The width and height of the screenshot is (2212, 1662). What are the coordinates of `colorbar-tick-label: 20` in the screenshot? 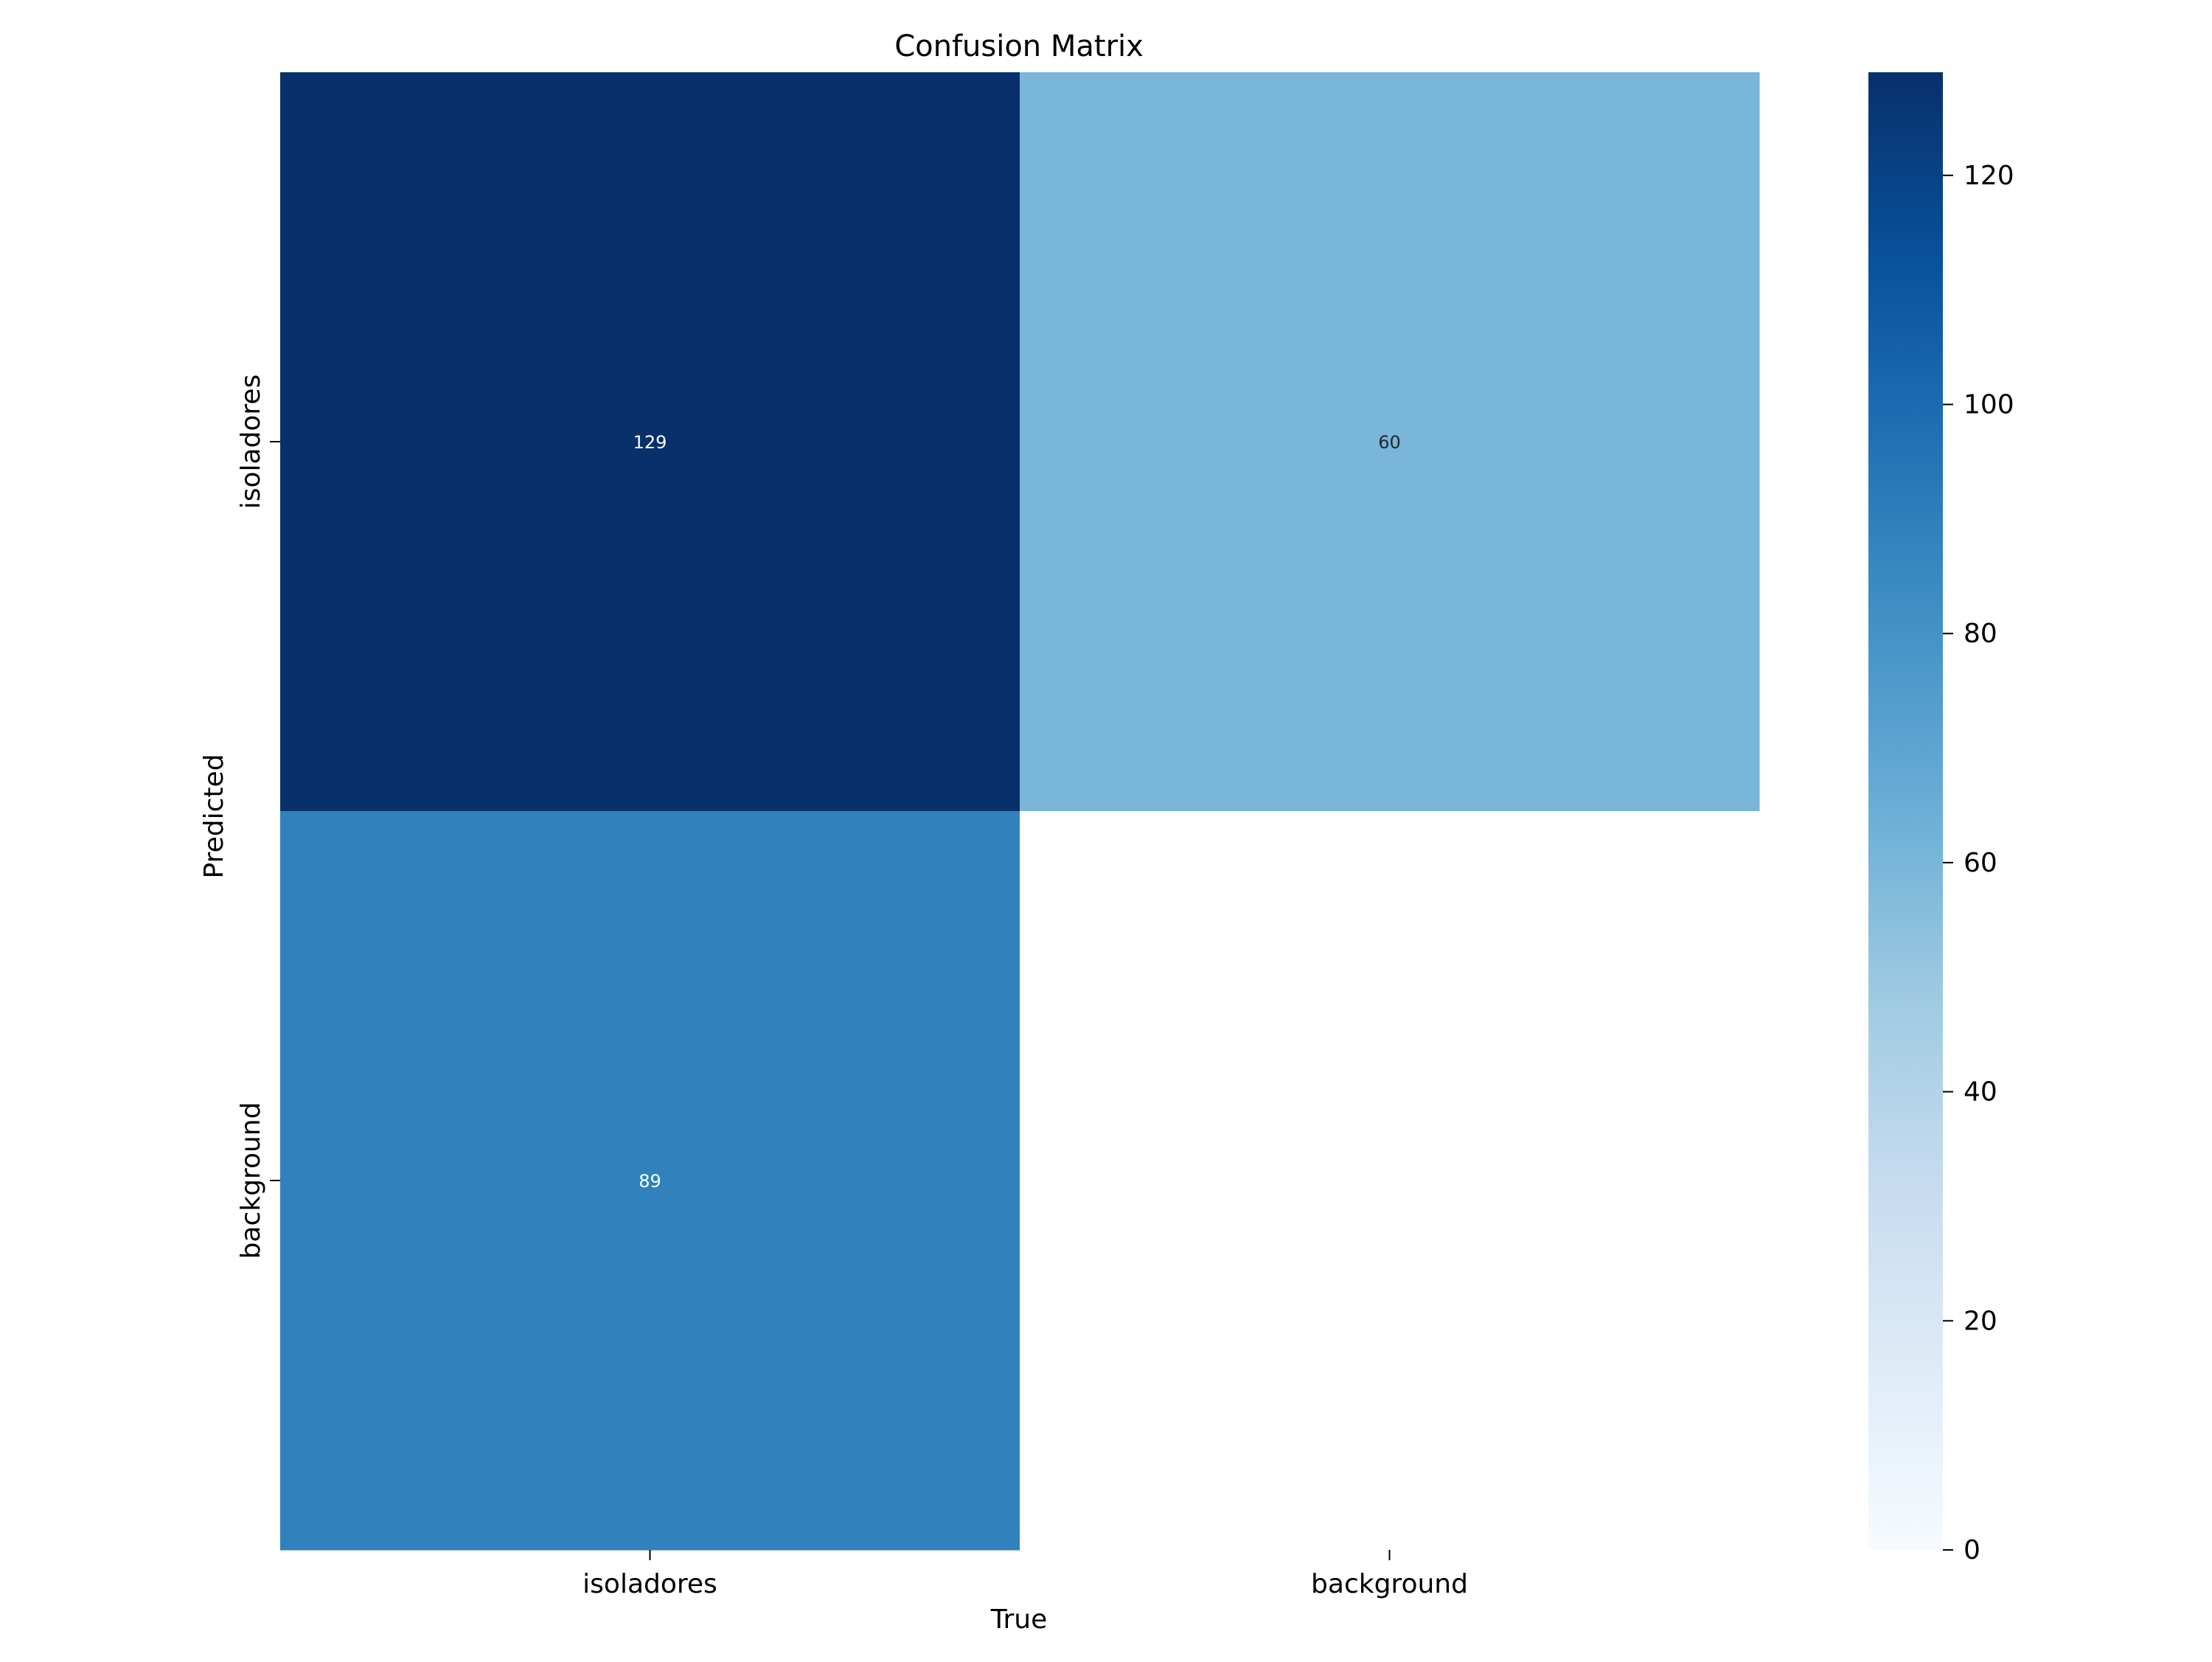 It's located at (1980, 1321).